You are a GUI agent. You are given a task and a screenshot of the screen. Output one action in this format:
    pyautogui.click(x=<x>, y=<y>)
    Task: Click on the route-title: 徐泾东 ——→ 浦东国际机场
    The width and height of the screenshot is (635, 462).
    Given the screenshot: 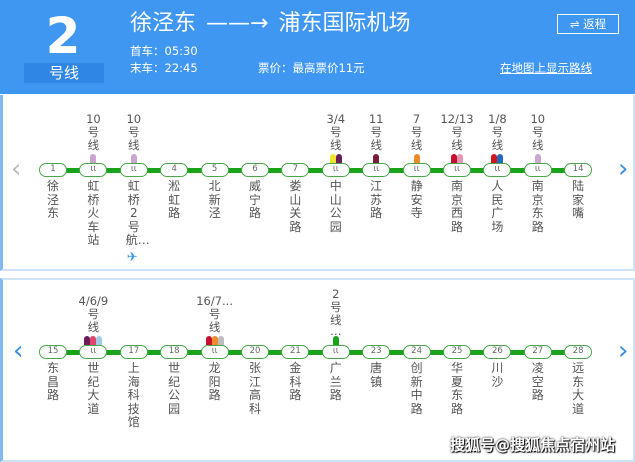 What is the action you would take?
    pyautogui.click(x=270, y=24)
    